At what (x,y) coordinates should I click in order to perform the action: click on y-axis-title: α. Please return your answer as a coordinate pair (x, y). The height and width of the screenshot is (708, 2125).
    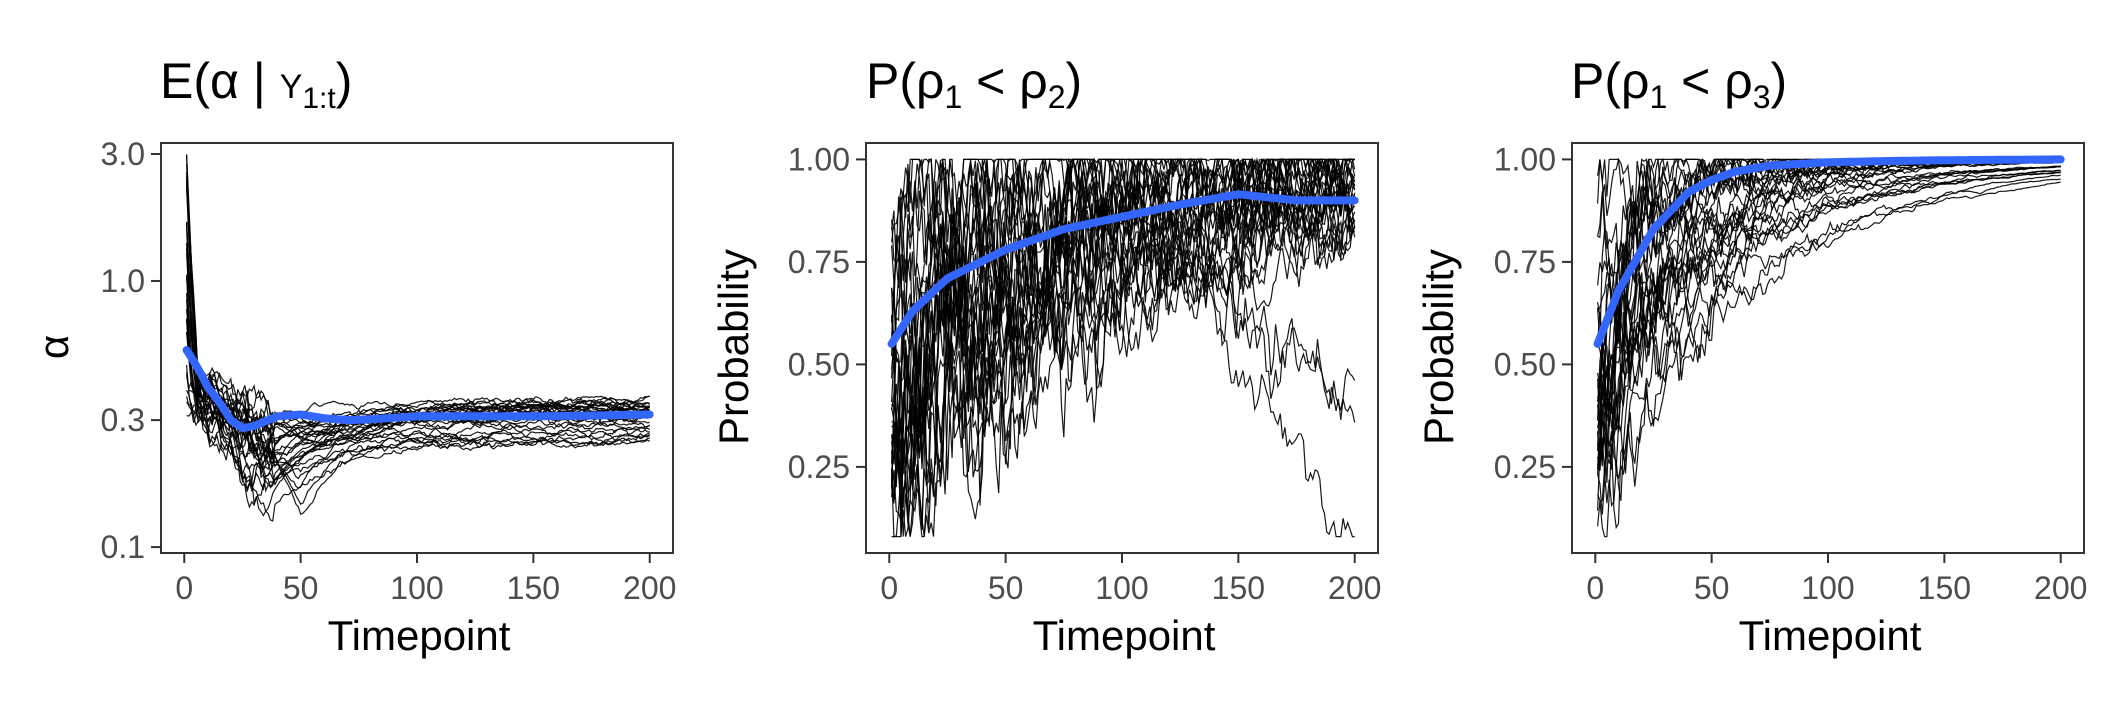
    Looking at the image, I should click on (53, 347).